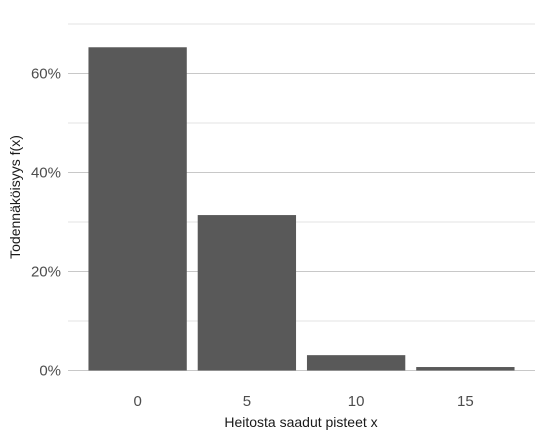 This screenshot has width=542, height=437. What do you see at coordinates (465, 401) in the screenshot?
I see `x-tick-label: 15` at bounding box center [465, 401].